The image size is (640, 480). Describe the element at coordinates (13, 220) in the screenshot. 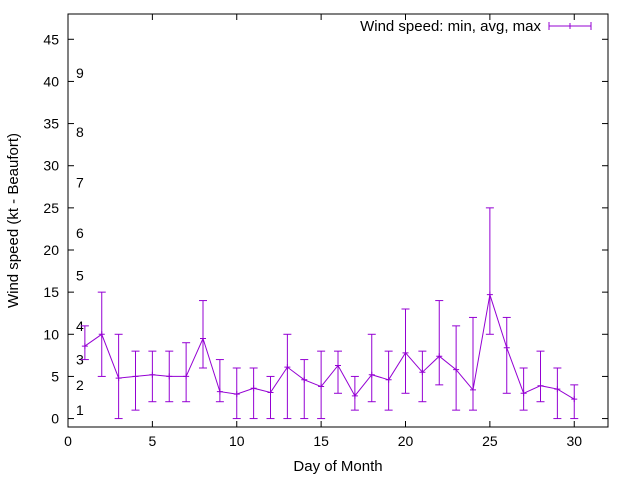

I see `y-axis-title: Wind speed (kt - Beaufort)` at that location.